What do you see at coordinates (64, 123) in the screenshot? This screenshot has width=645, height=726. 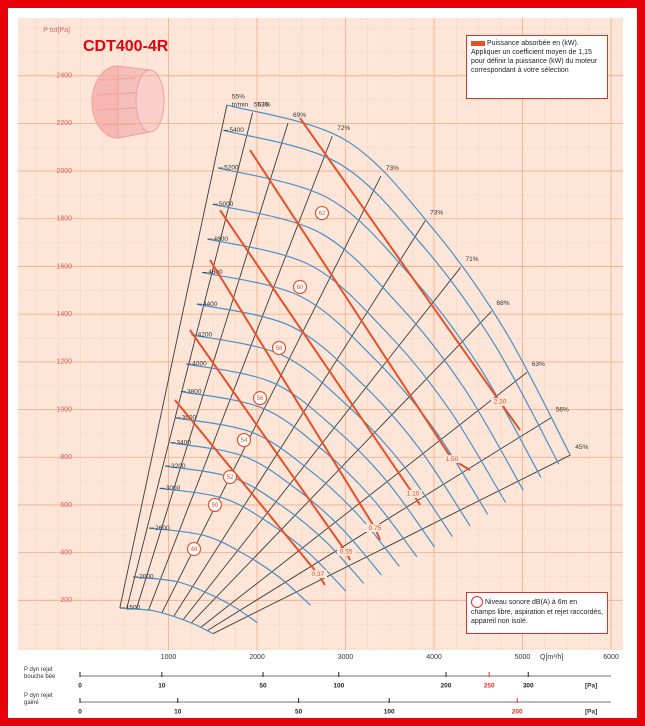 I see `y-tick-label: 2200` at bounding box center [64, 123].